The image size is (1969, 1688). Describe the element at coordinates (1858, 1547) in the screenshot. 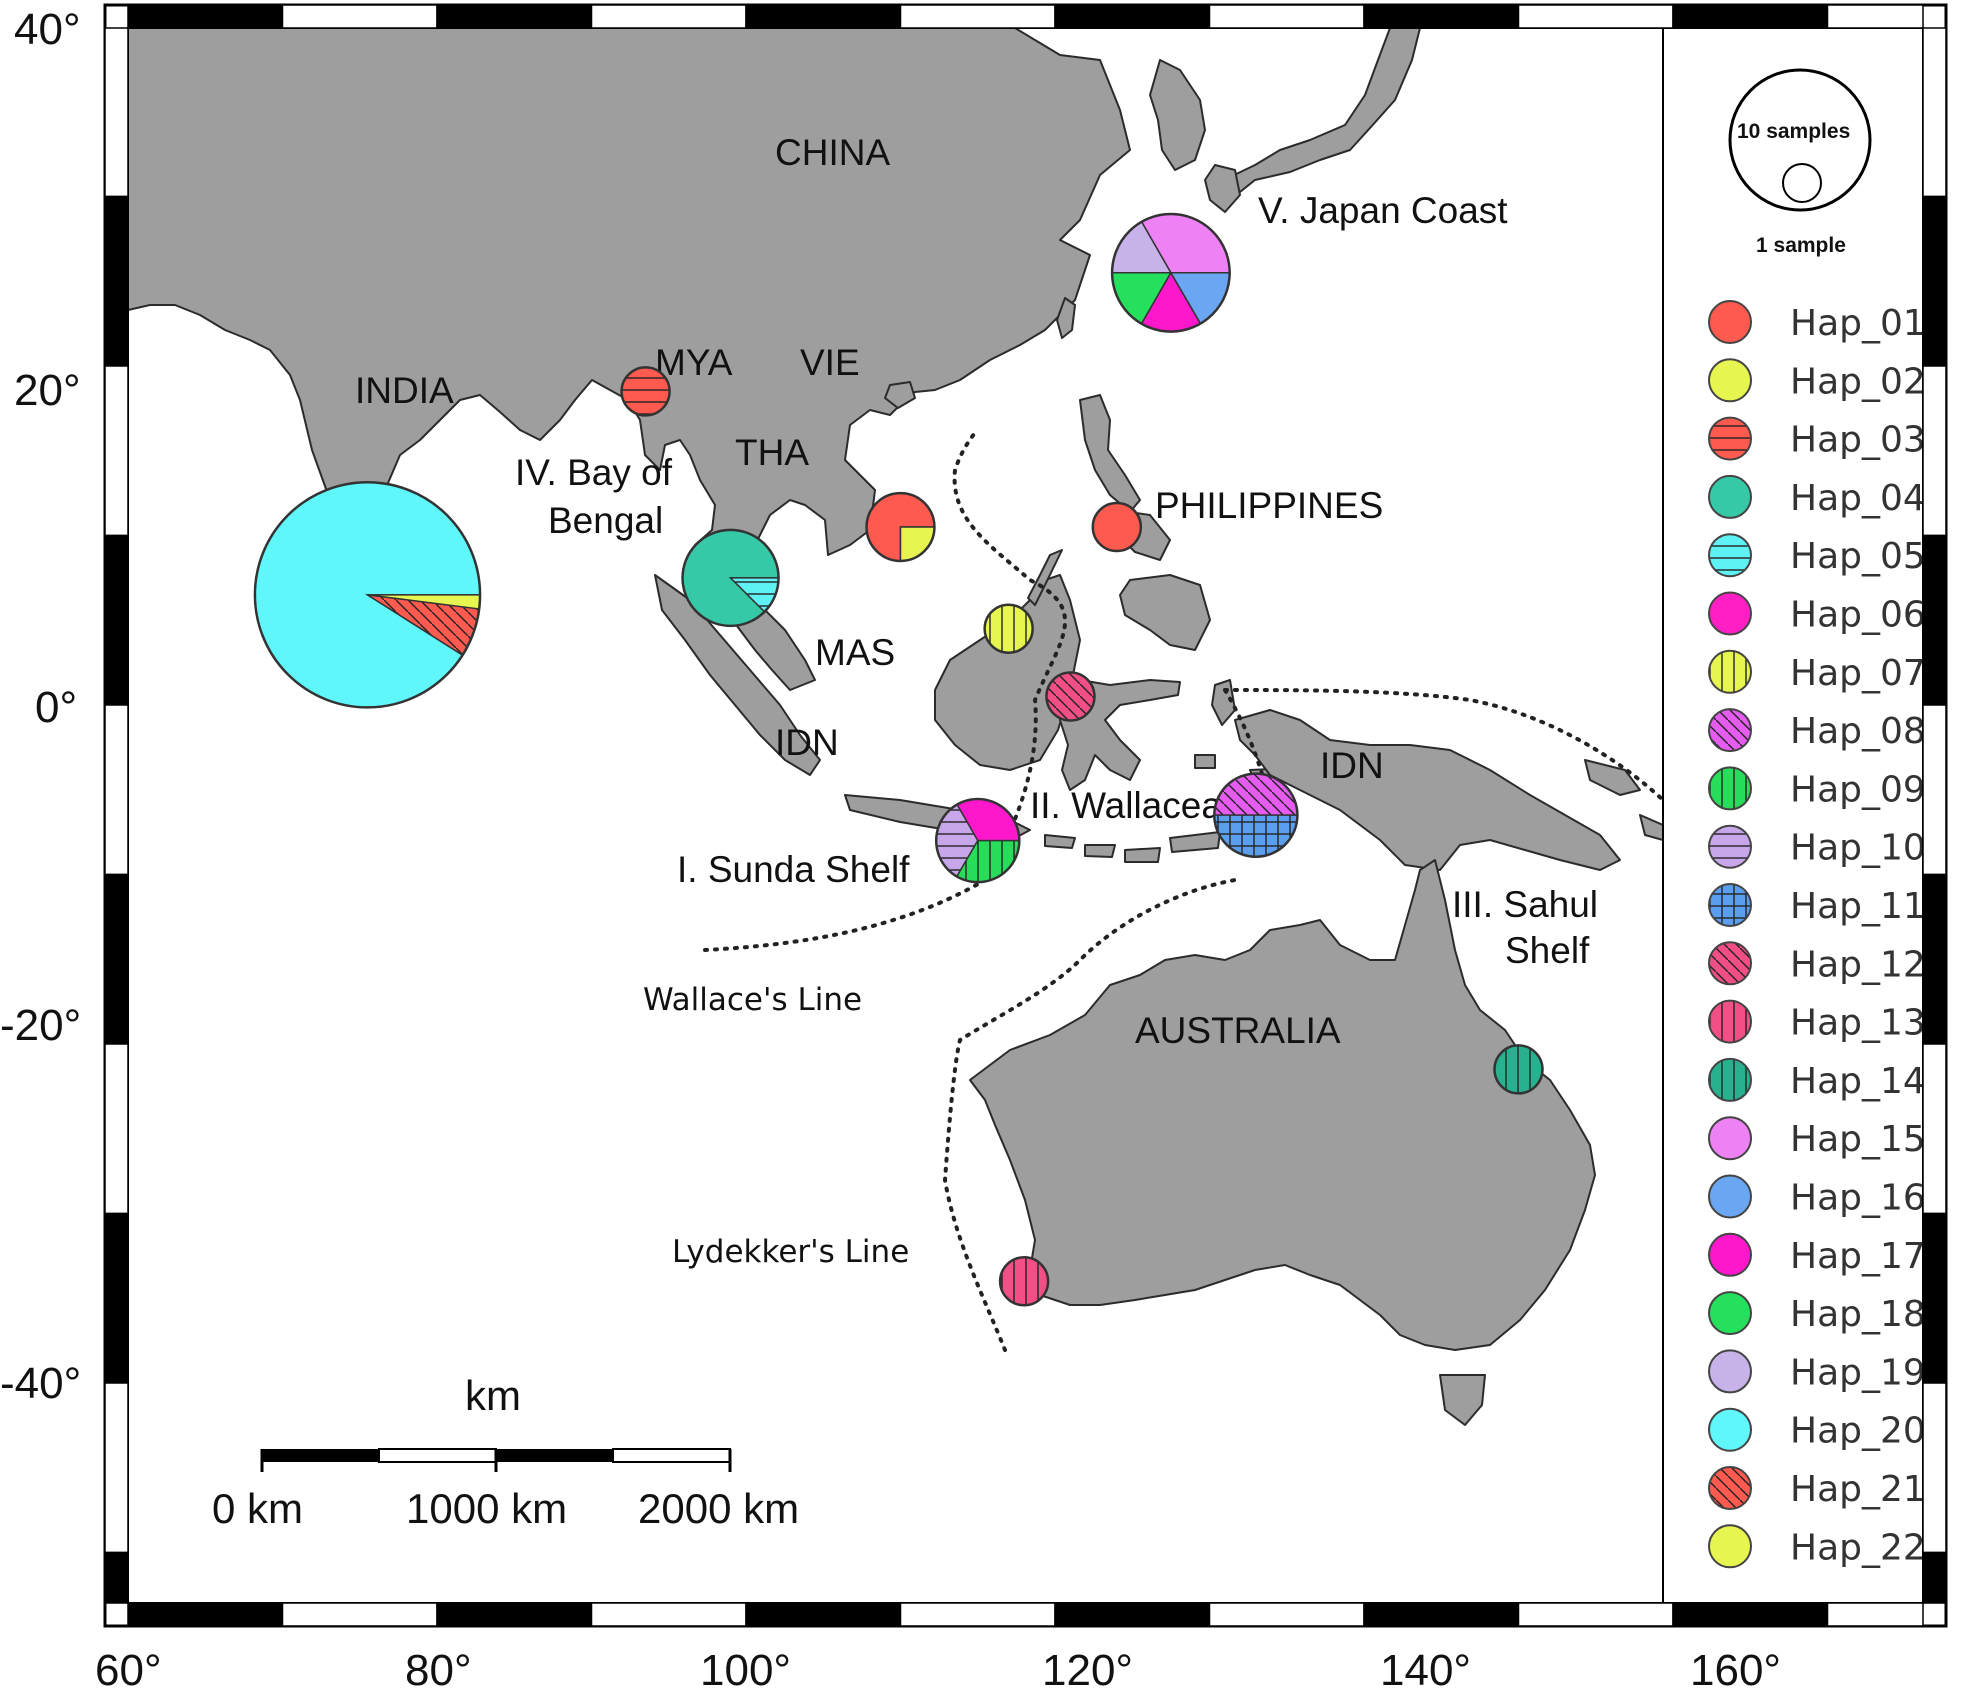

I see `legend-label-hap-22: Hap_22` at that location.